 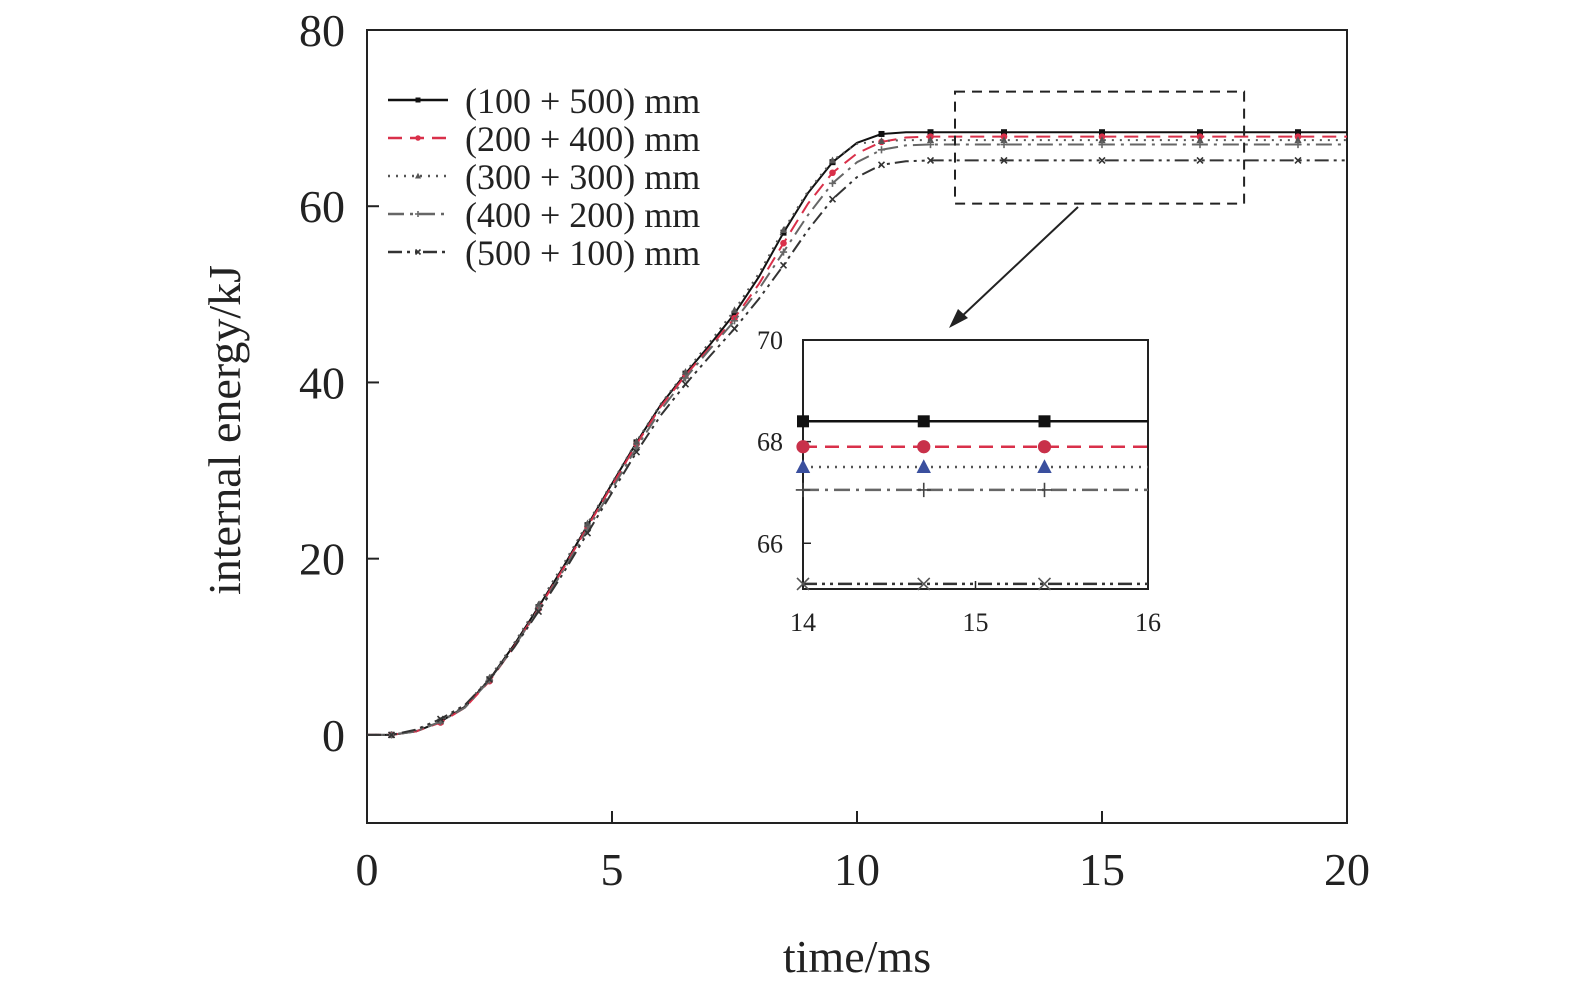 I want to click on legend-item: (500 + 100) mm, so click(x=544, y=253).